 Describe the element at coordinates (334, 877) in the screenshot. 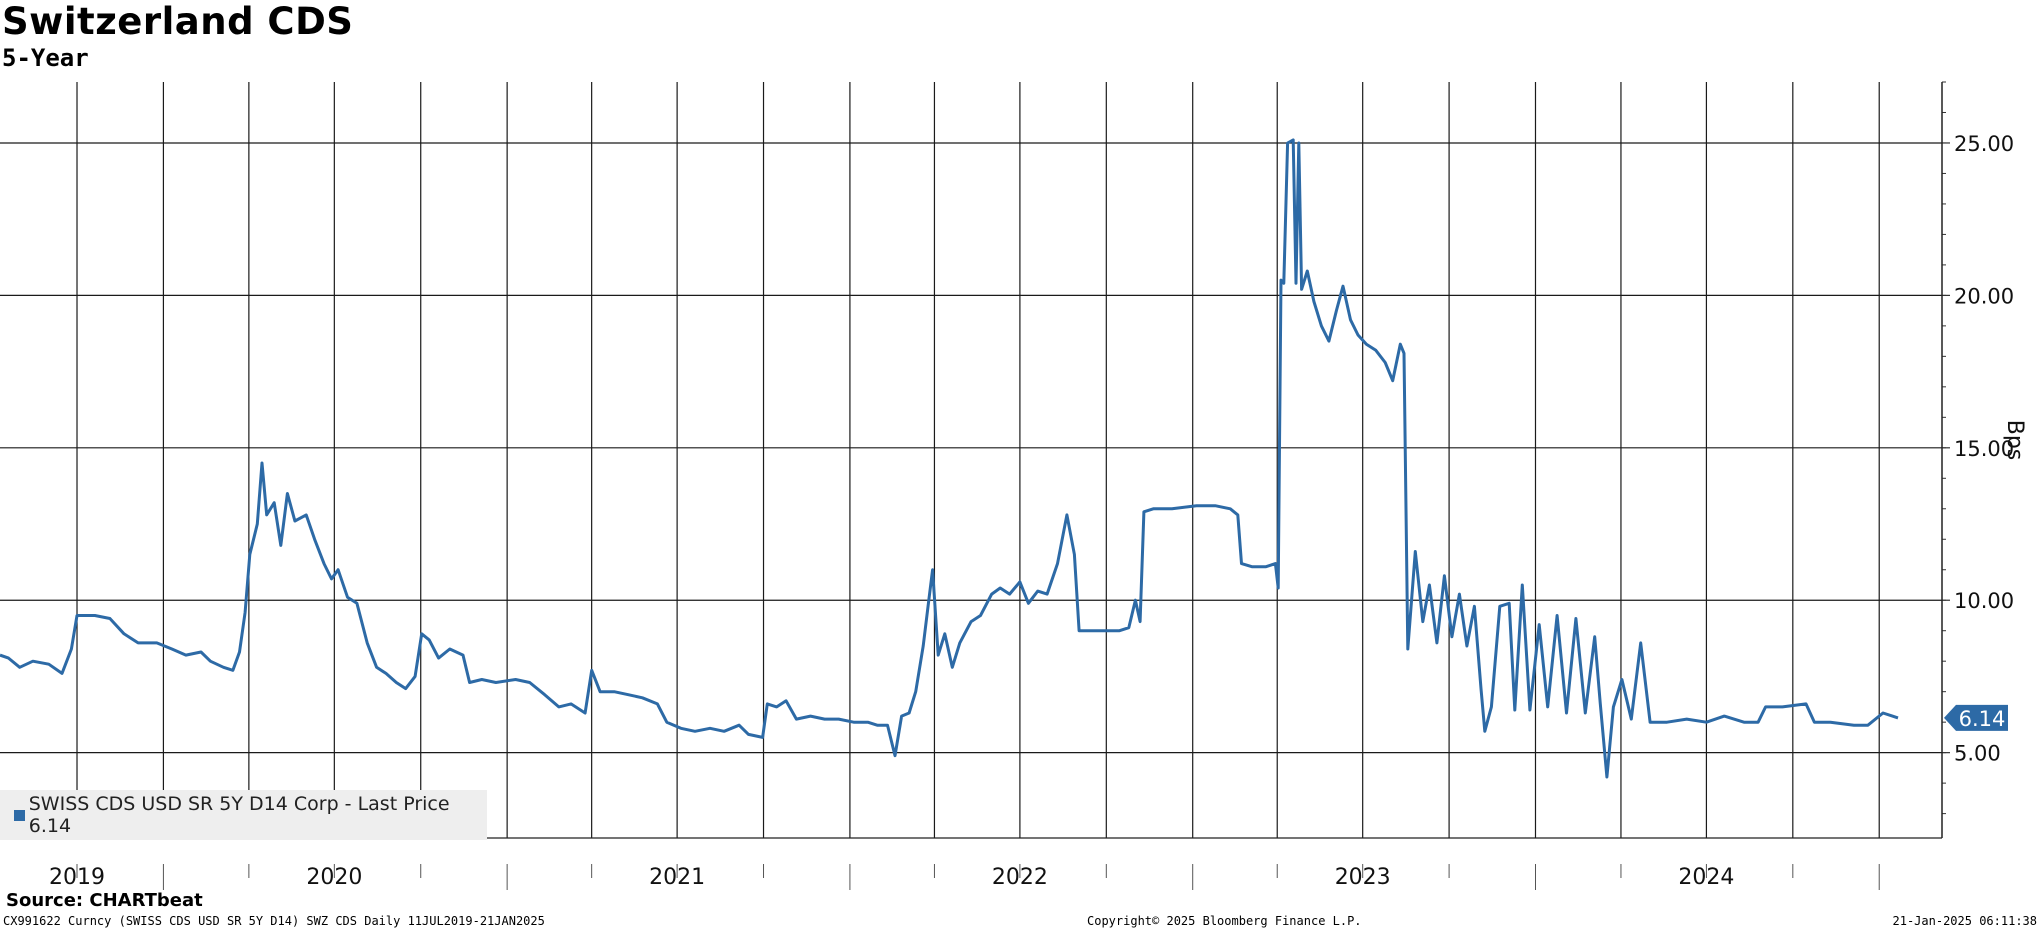

I see `x-year-label: 2020` at that location.